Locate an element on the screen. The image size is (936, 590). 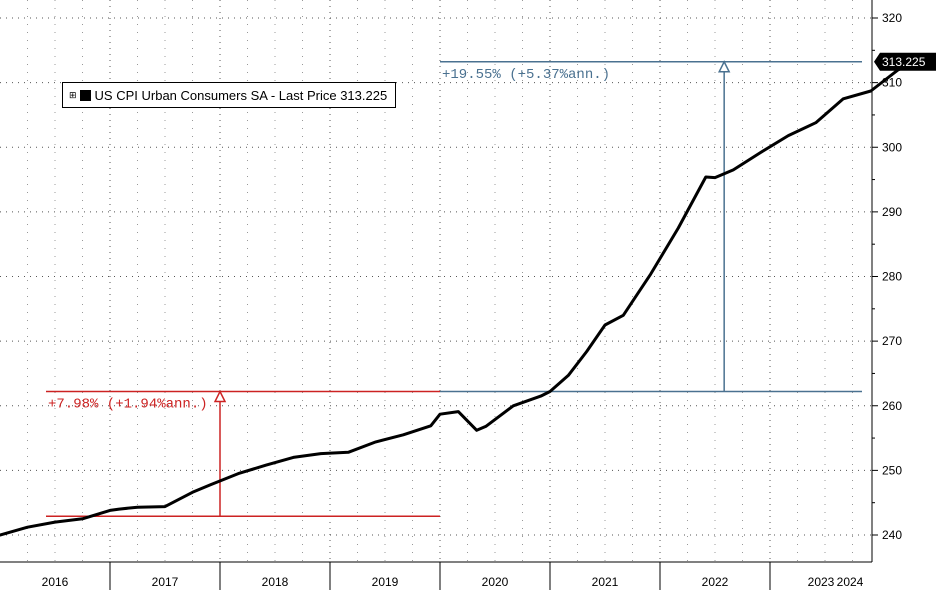
y-tick-label: 240 is located at coordinates (892, 535).